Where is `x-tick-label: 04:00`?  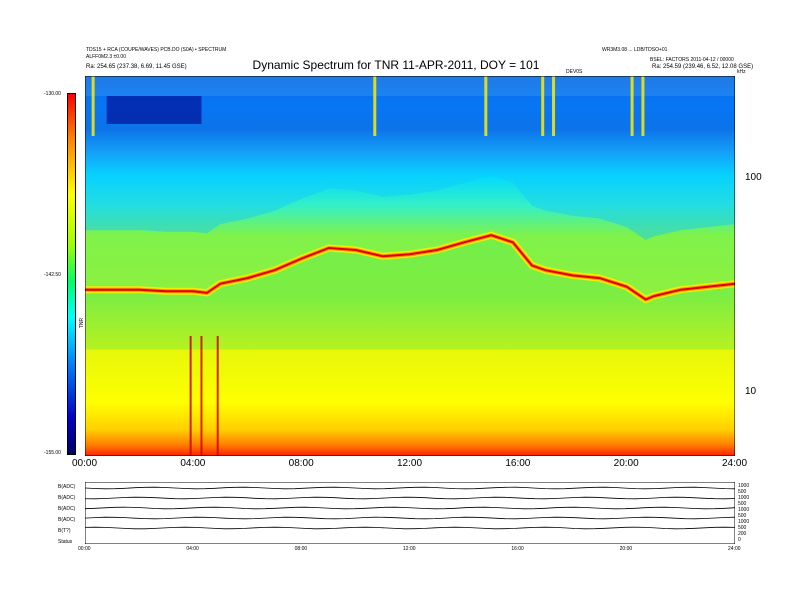 x-tick-label: 04:00 is located at coordinates (193, 463).